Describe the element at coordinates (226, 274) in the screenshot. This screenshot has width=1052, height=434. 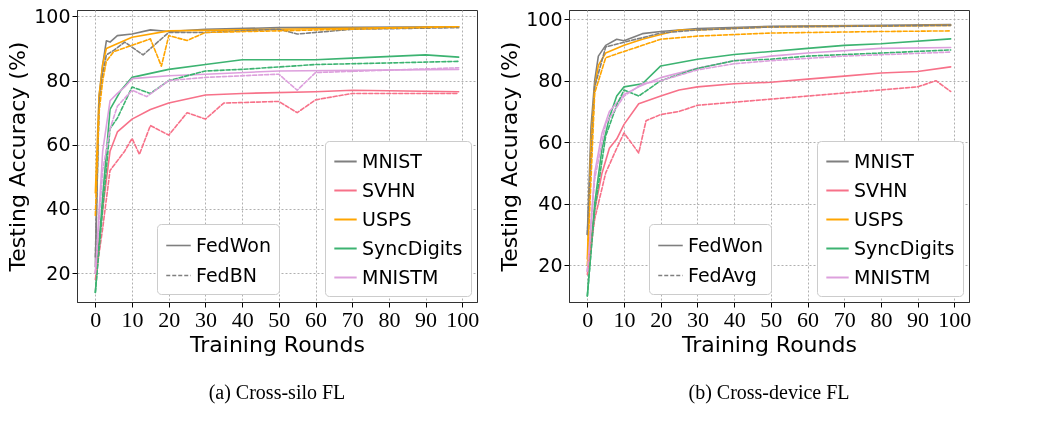
I see `annotation: FedBN` at that location.